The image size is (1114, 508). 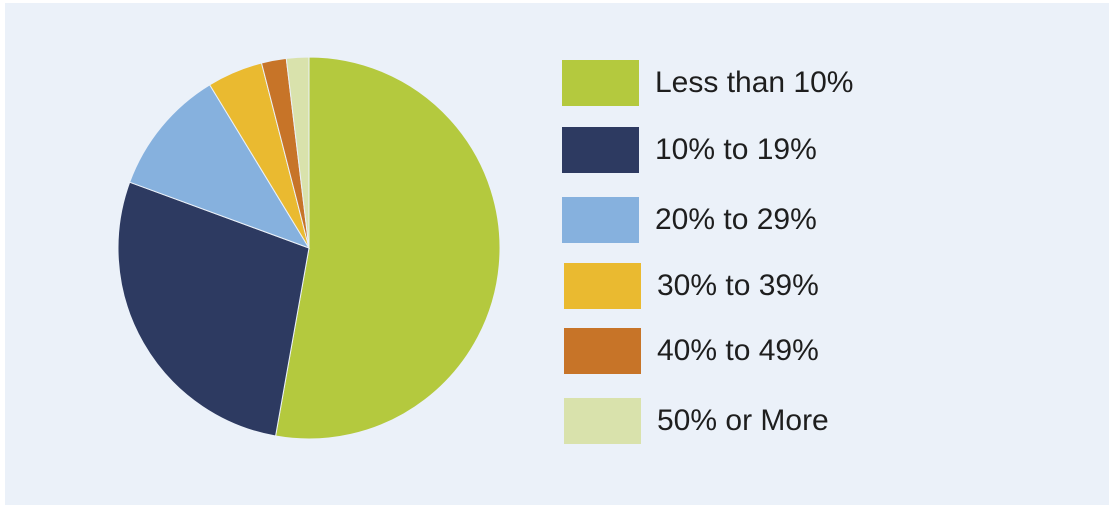 What do you see at coordinates (738, 285) in the screenshot?
I see `legend-label: 30% to 39%` at bounding box center [738, 285].